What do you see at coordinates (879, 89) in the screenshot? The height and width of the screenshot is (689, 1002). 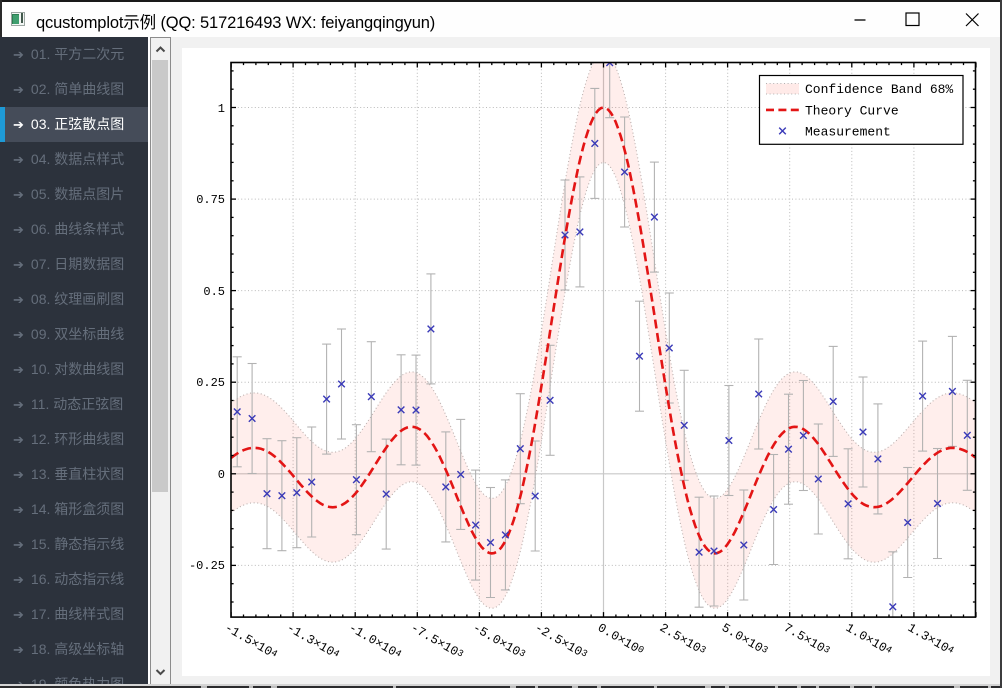 I see `svg-text: Confidence Band 68%` at bounding box center [879, 89].